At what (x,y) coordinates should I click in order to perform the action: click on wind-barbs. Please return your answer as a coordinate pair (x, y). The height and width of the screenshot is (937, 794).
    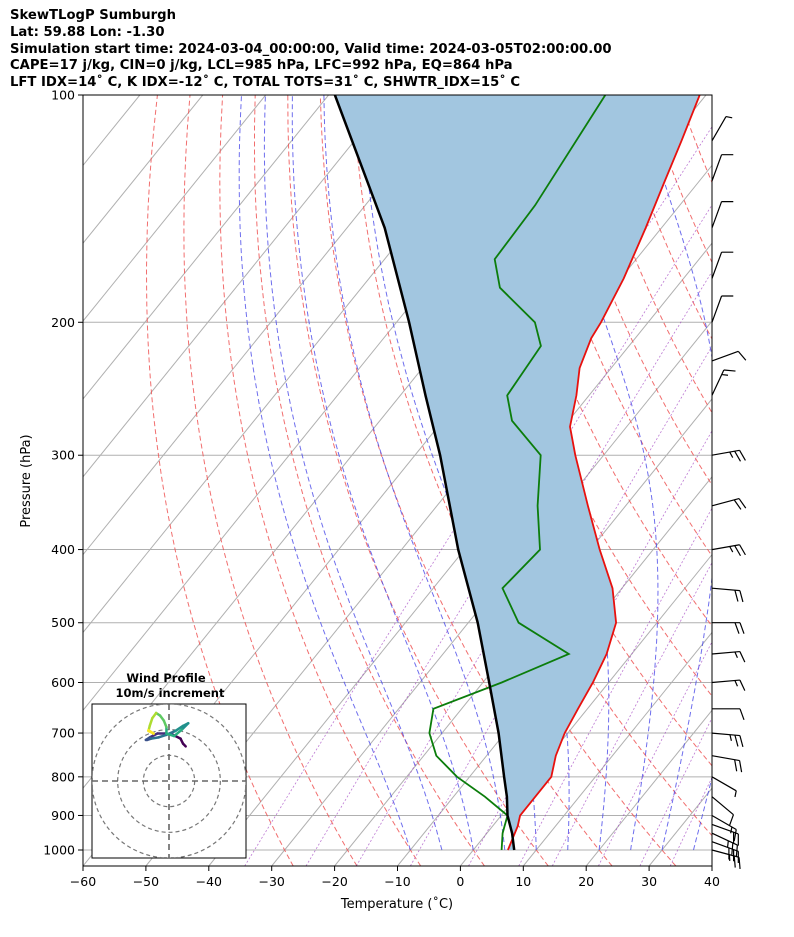
    Looking at the image, I should click on (729, 492).